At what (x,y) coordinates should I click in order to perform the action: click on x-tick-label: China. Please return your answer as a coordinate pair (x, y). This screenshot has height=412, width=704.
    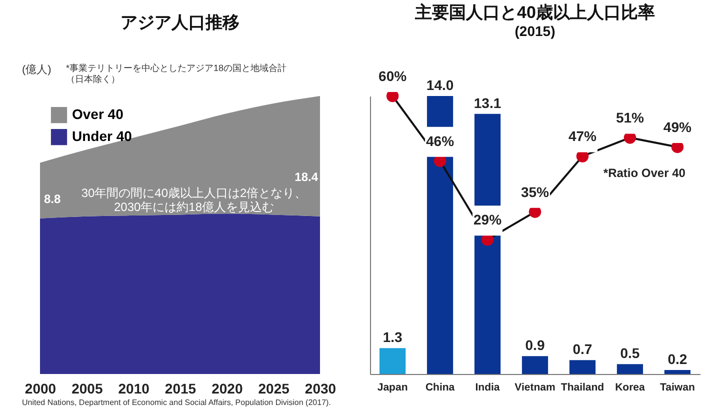
    Looking at the image, I should click on (440, 388).